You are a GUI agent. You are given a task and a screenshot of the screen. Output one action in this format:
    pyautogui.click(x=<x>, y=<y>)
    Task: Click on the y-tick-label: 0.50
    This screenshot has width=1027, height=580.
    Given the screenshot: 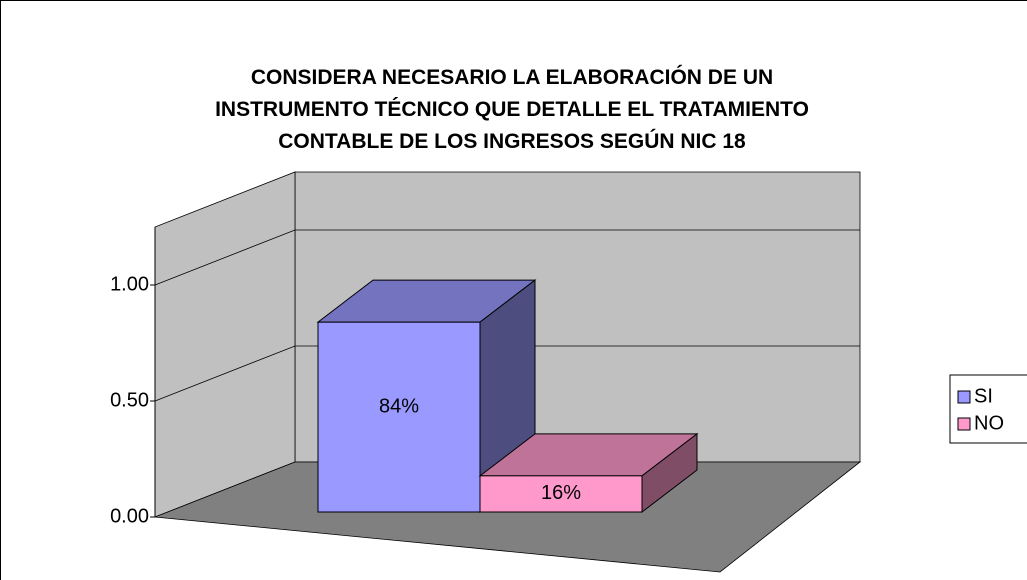 What is the action you would take?
    pyautogui.click(x=129, y=400)
    